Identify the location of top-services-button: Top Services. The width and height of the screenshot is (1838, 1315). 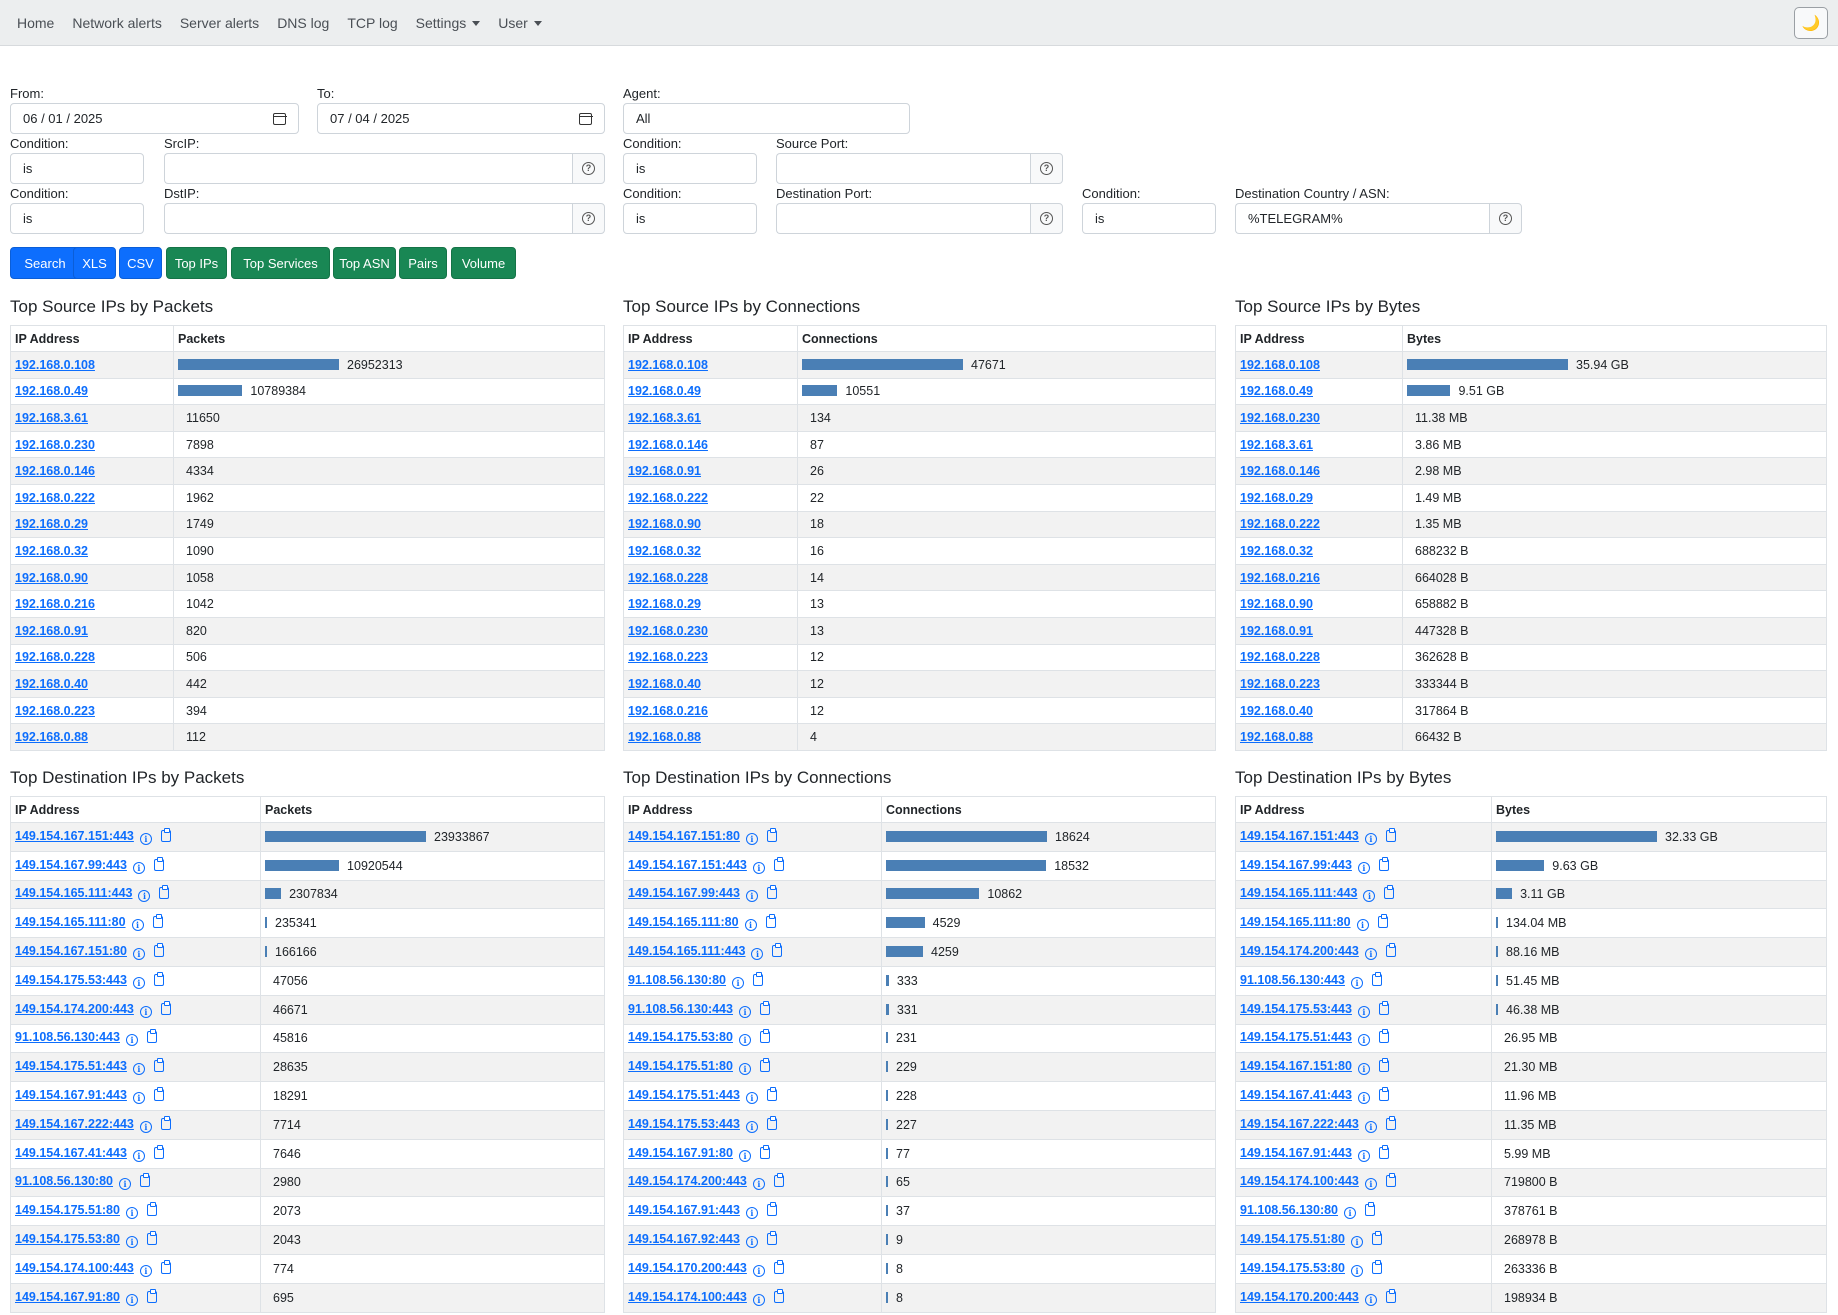
(280, 263).